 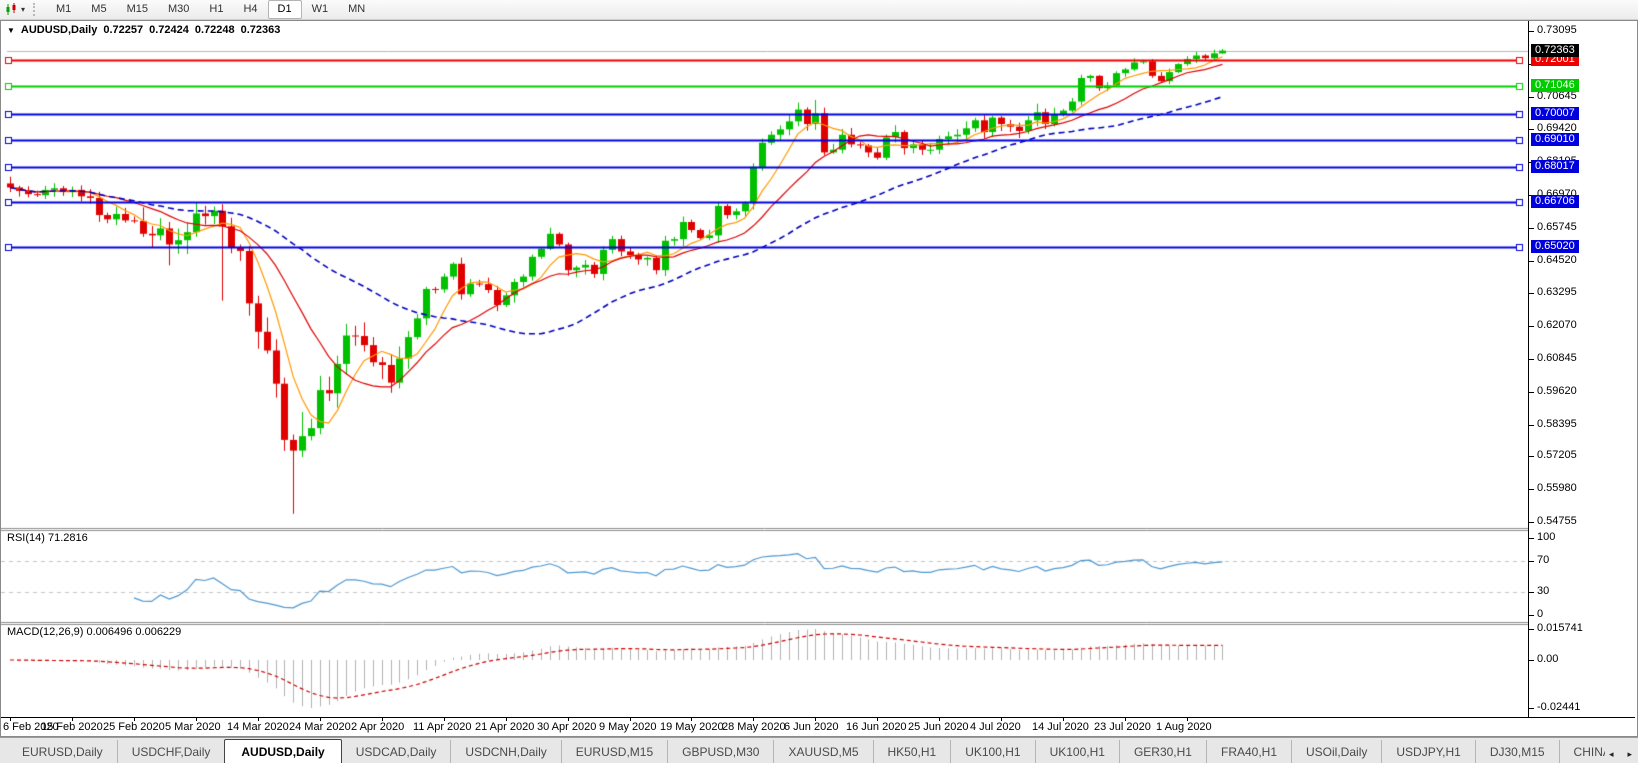 I want to click on rsi-scale-label: 0, so click(x=1540, y=614).